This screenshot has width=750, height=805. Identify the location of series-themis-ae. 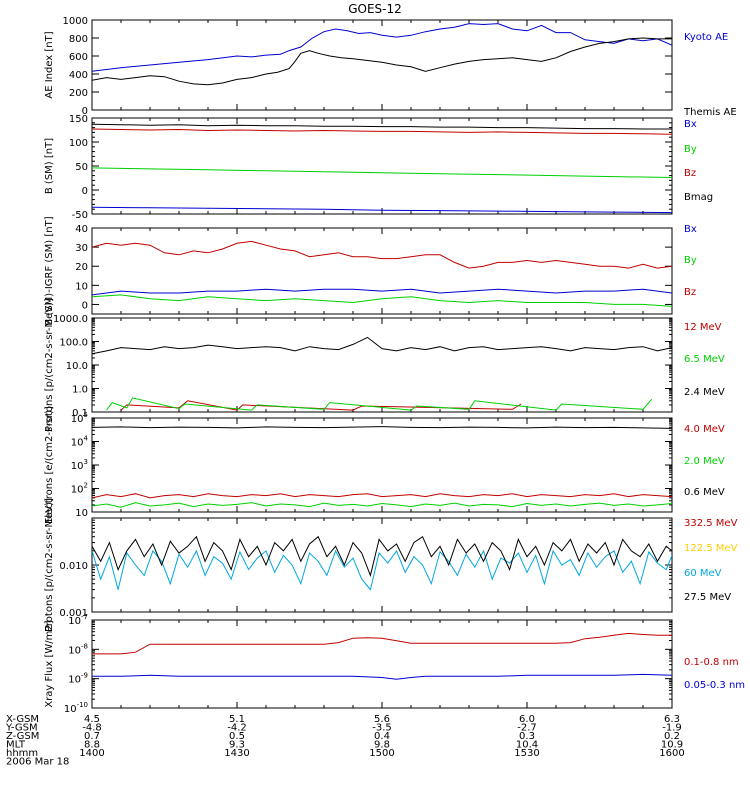
(382, 61).